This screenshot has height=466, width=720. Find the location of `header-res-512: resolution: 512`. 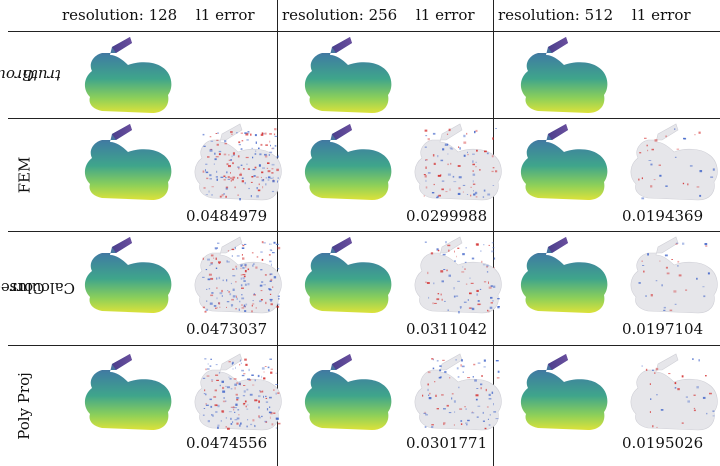

header-res-512: resolution: 512 is located at coordinates (556, 15).